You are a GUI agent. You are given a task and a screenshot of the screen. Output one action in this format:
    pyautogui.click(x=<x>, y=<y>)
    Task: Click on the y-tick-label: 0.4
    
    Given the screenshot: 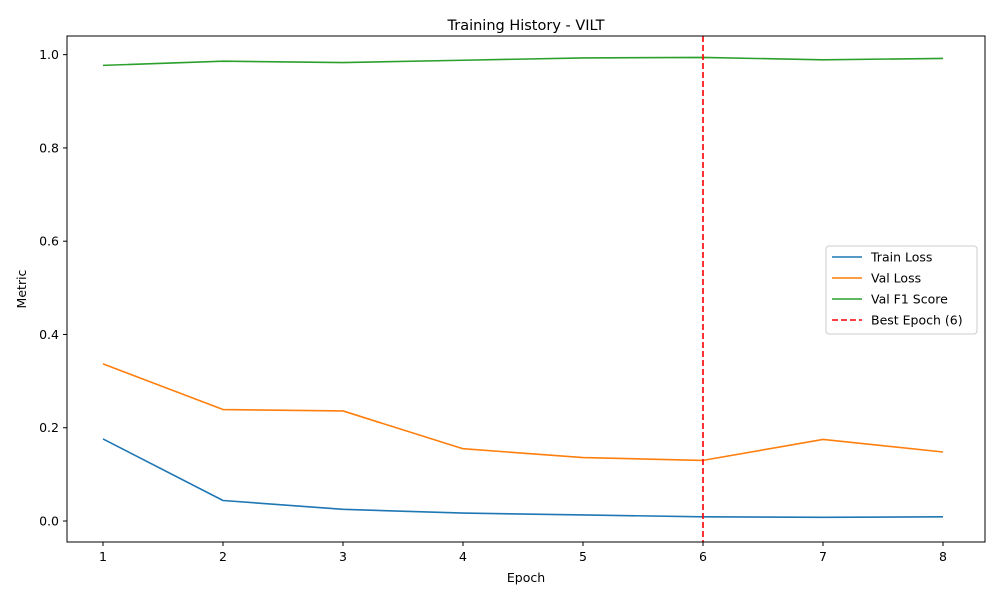 What is the action you would take?
    pyautogui.click(x=49, y=334)
    